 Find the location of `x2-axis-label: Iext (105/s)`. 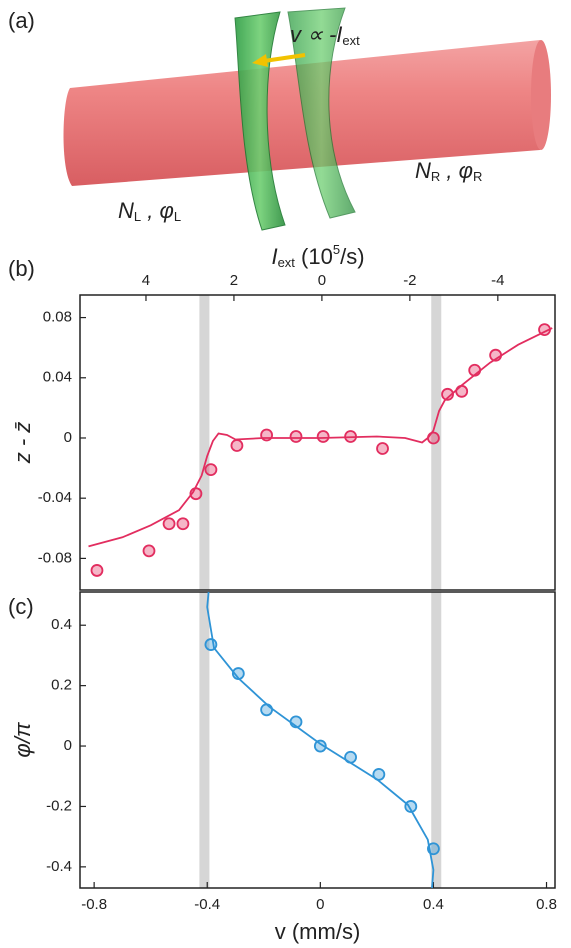

x2-axis-label: Iext (105/s) is located at coordinates (317, 256).